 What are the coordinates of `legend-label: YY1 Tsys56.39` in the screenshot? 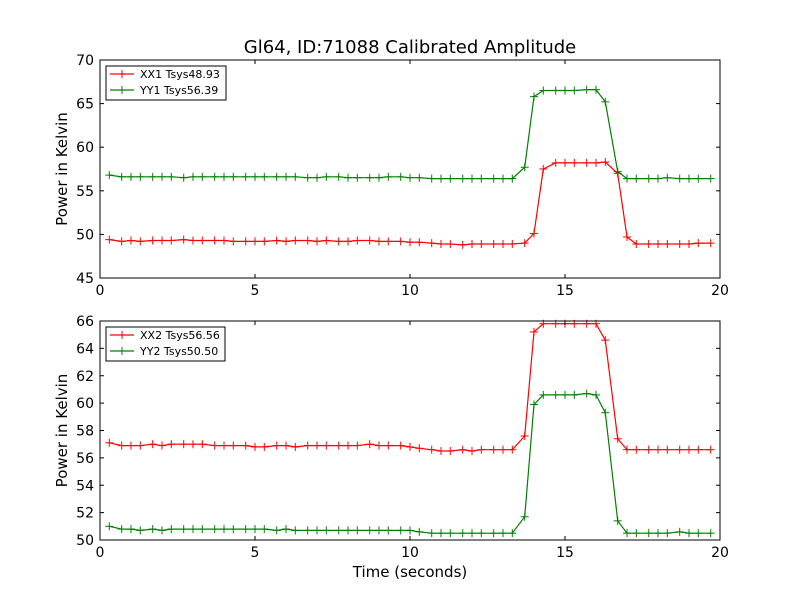 It's located at (178, 90).